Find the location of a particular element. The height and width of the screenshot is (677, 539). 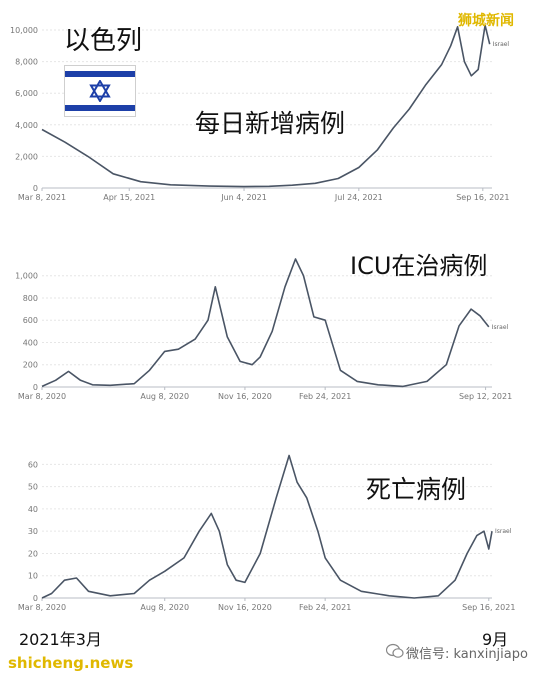

chart1-y-tick-label: 4,000 is located at coordinates (26, 125).